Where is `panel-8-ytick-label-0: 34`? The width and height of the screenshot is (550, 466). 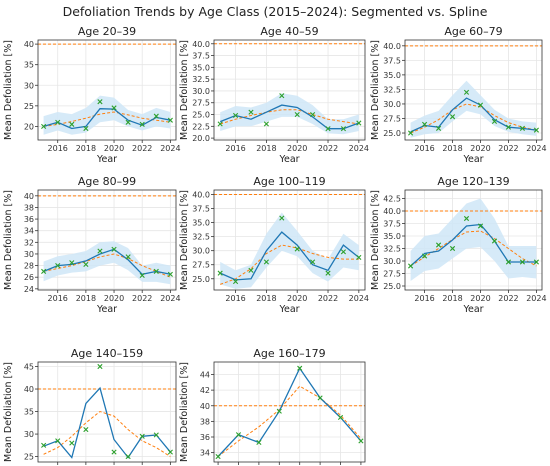
panel-8-ytick-label-0: 34 is located at coordinates (205, 453).